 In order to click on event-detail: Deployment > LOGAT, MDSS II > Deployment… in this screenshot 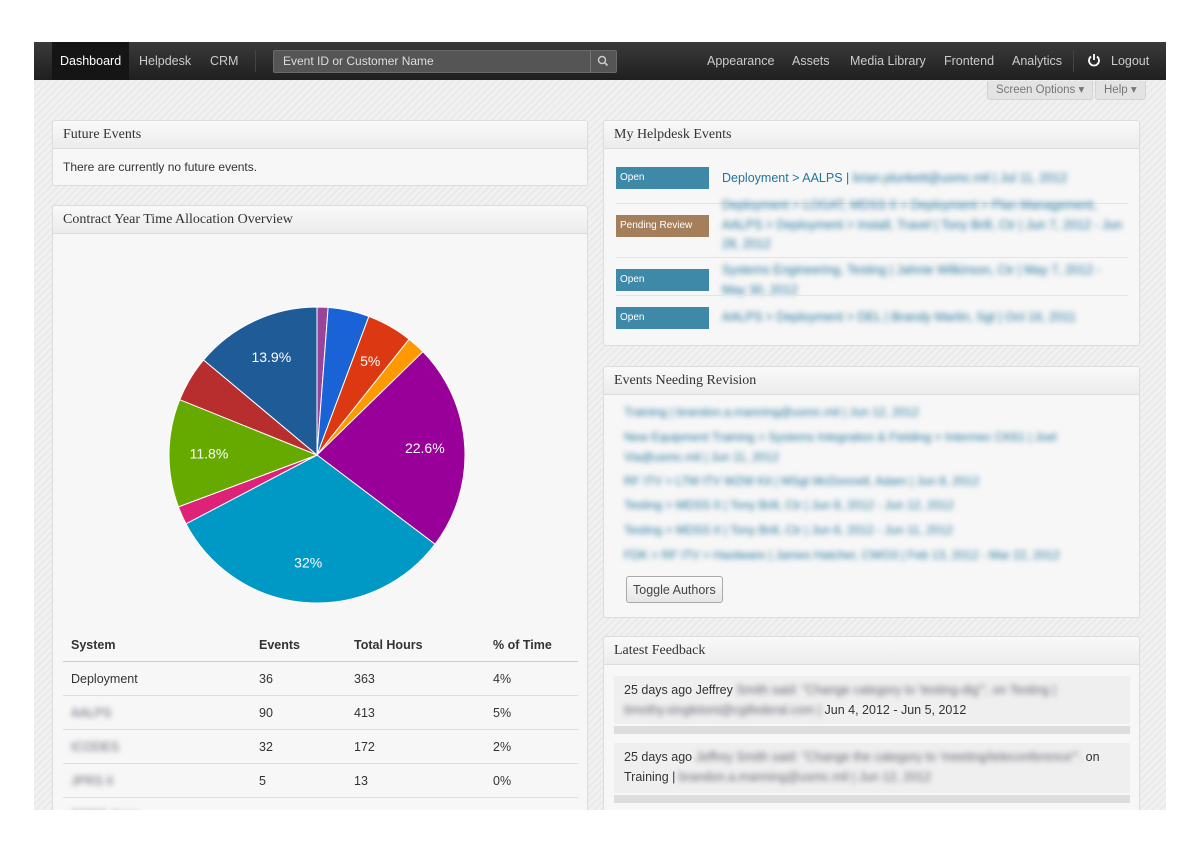, I will do `click(922, 224)`.